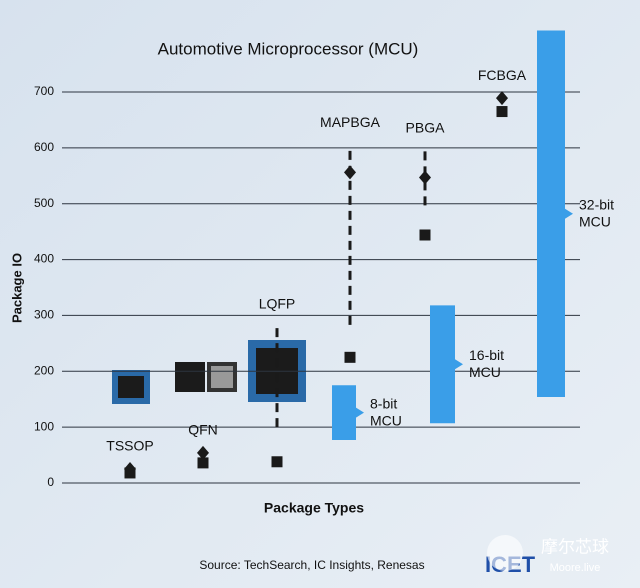  Describe the element at coordinates (44, 370) in the screenshot. I see `y-tick-label: 200` at that location.